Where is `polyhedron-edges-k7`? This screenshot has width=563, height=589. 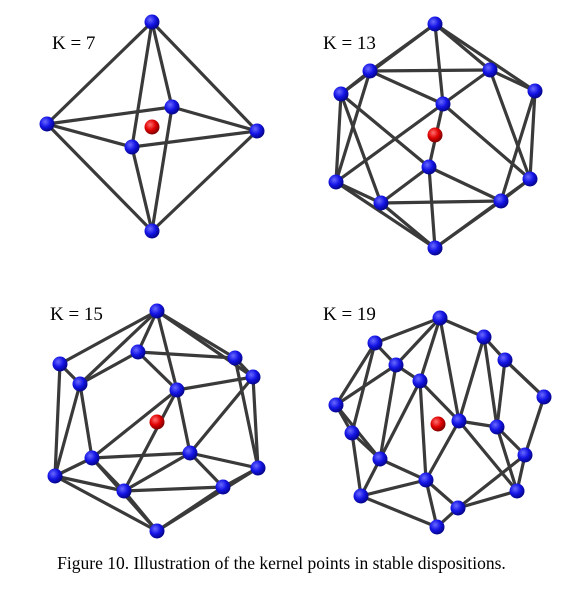
polyhedron-edges-k7 is located at coordinates (152, 126).